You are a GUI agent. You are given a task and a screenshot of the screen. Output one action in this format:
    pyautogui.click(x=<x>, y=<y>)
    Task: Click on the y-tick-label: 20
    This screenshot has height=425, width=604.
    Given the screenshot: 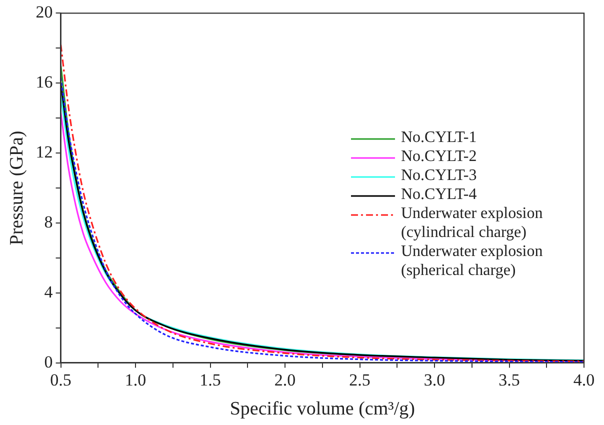 What is the action you would take?
    pyautogui.click(x=44, y=12)
    